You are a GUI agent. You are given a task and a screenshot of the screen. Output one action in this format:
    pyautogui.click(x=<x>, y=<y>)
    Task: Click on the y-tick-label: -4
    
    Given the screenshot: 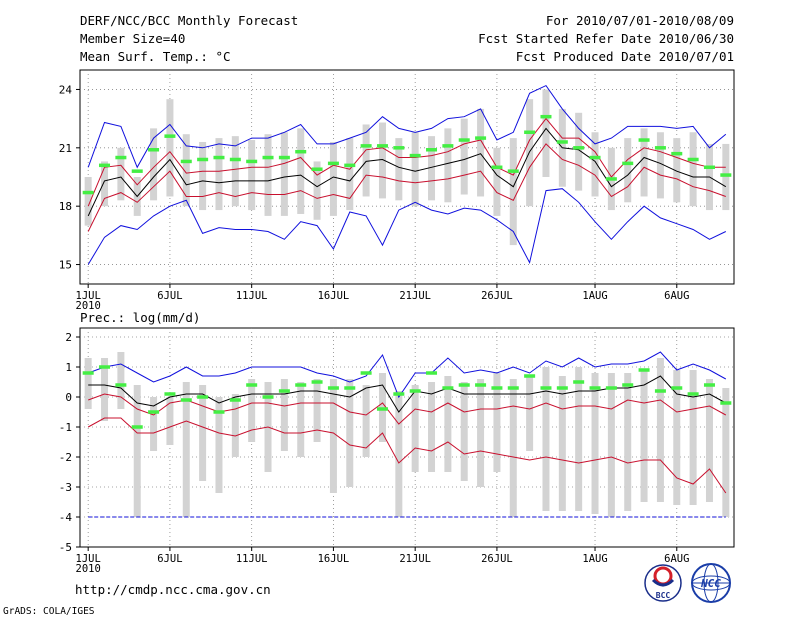 What is the action you would take?
    pyautogui.click(x=66, y=517)
    